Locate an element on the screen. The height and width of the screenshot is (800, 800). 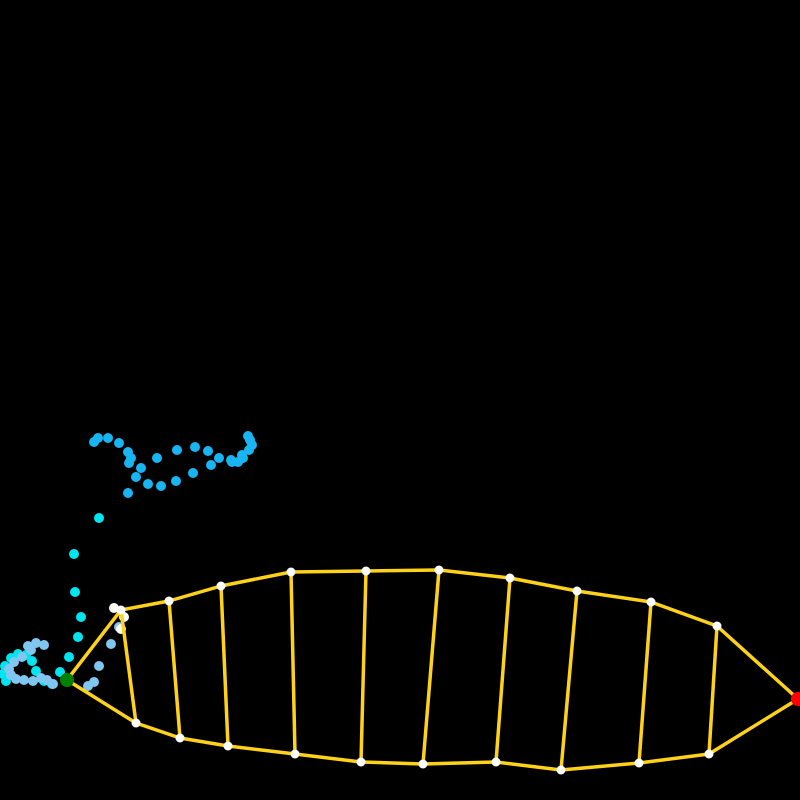
start-marker is located at coordinates (67, 680).